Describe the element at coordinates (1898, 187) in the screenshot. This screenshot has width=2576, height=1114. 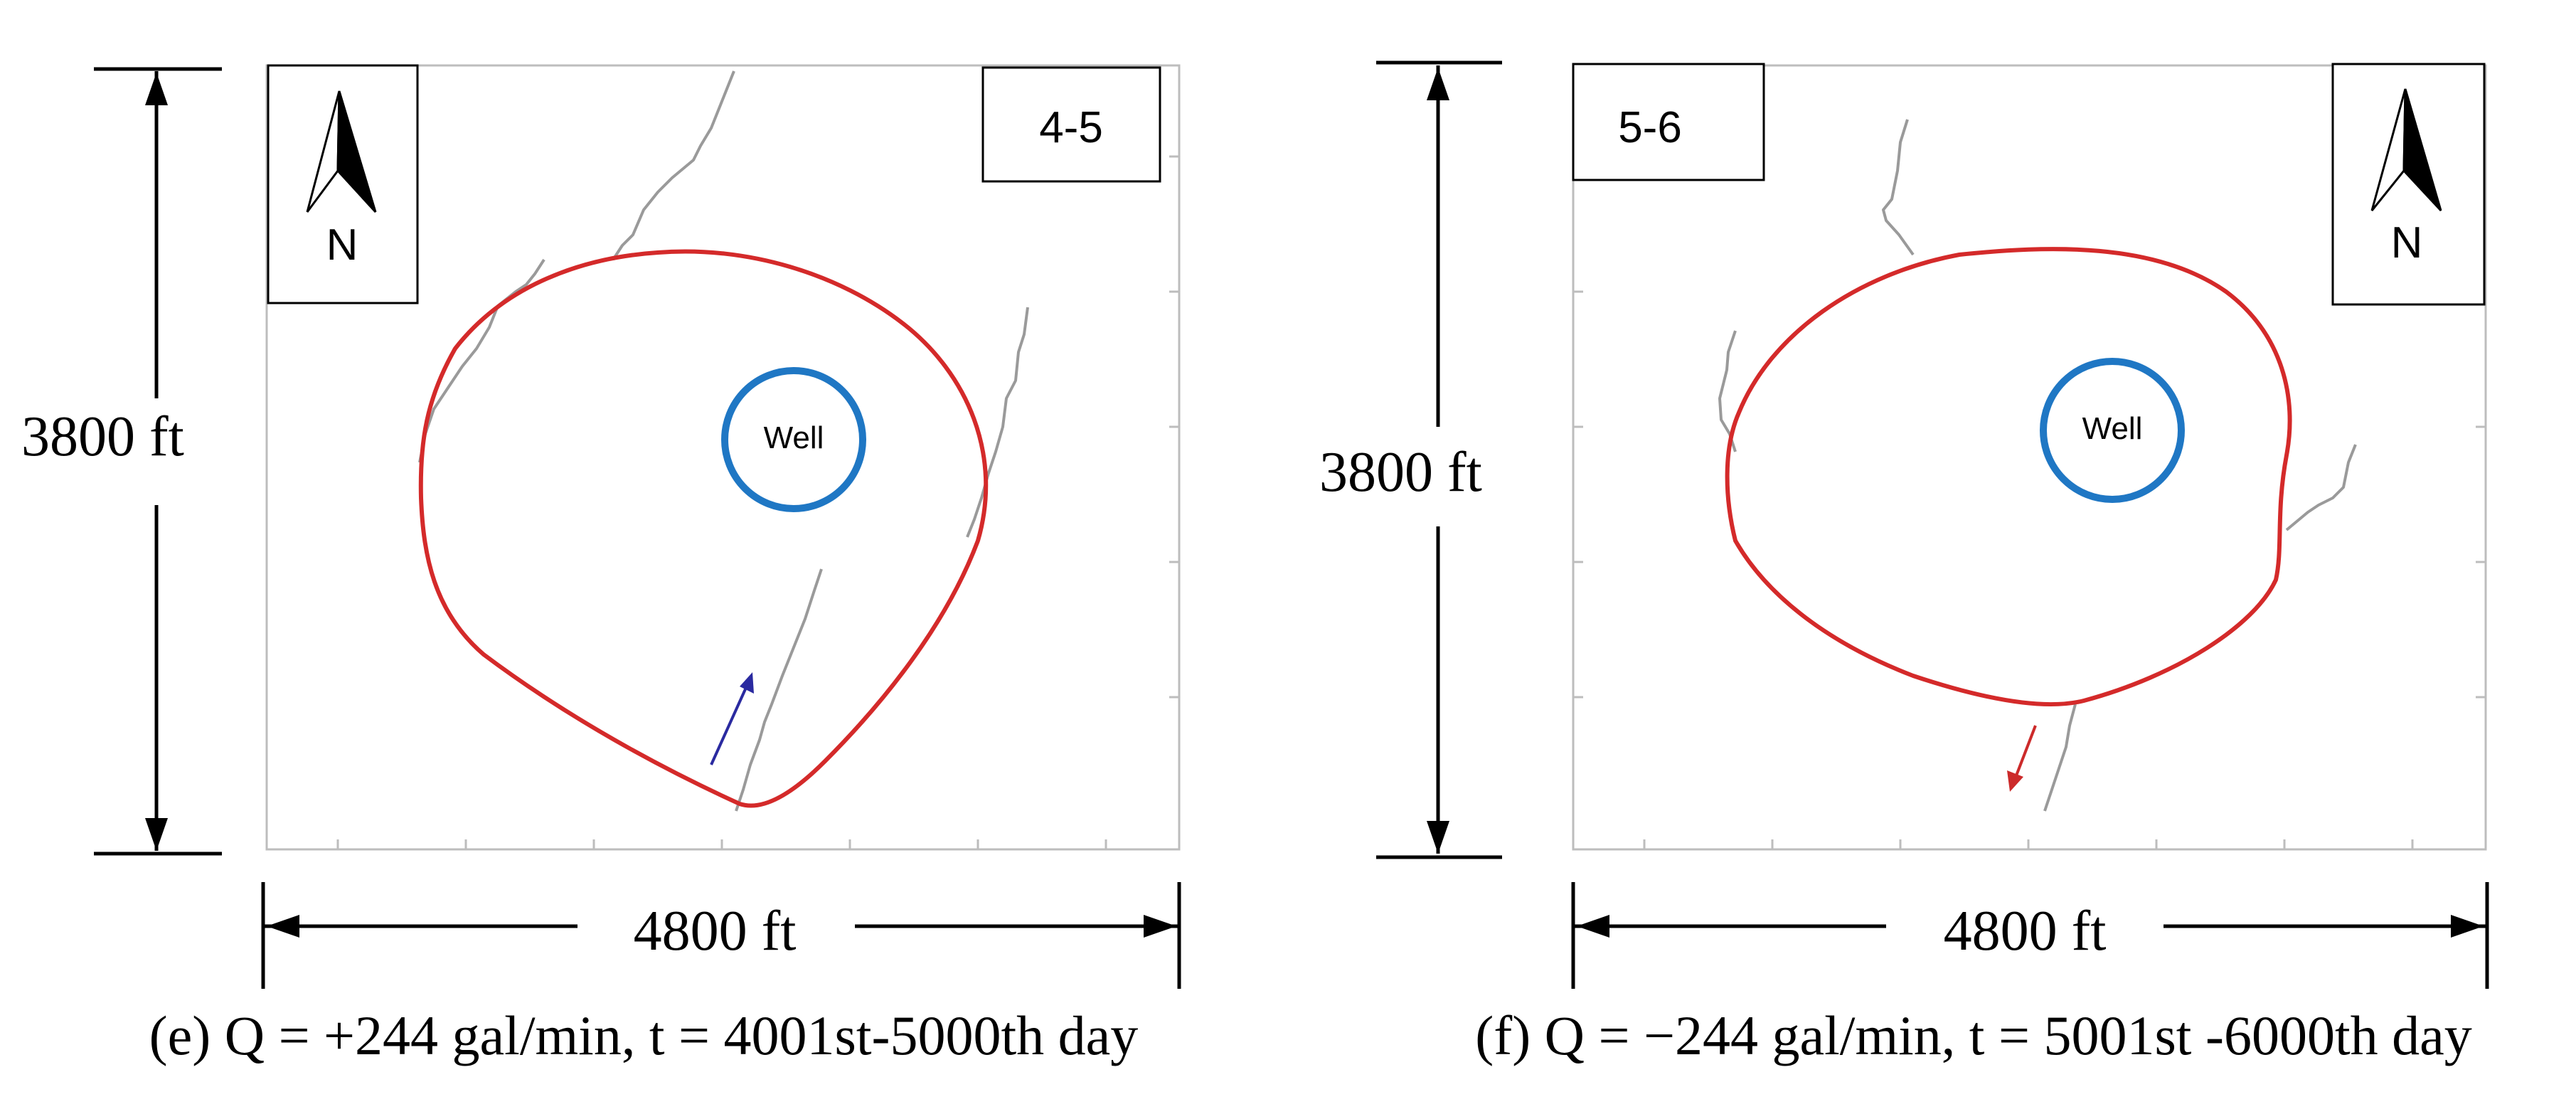
I see `fault-line-north` at that location.